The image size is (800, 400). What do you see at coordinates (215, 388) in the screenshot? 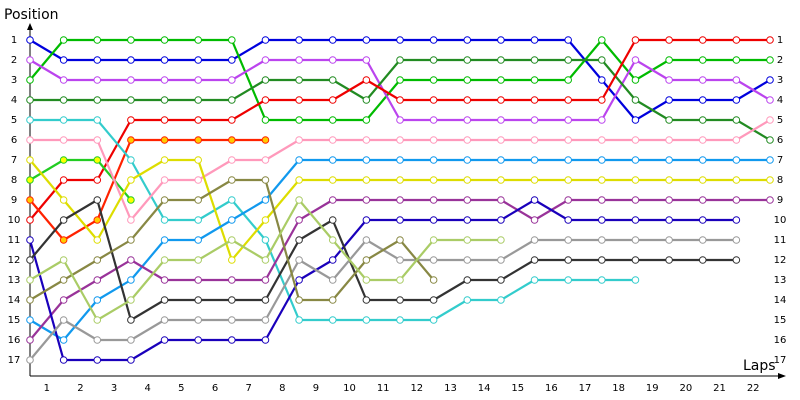
I see `x-tick-label: 6` at bounding box center [215, 388].